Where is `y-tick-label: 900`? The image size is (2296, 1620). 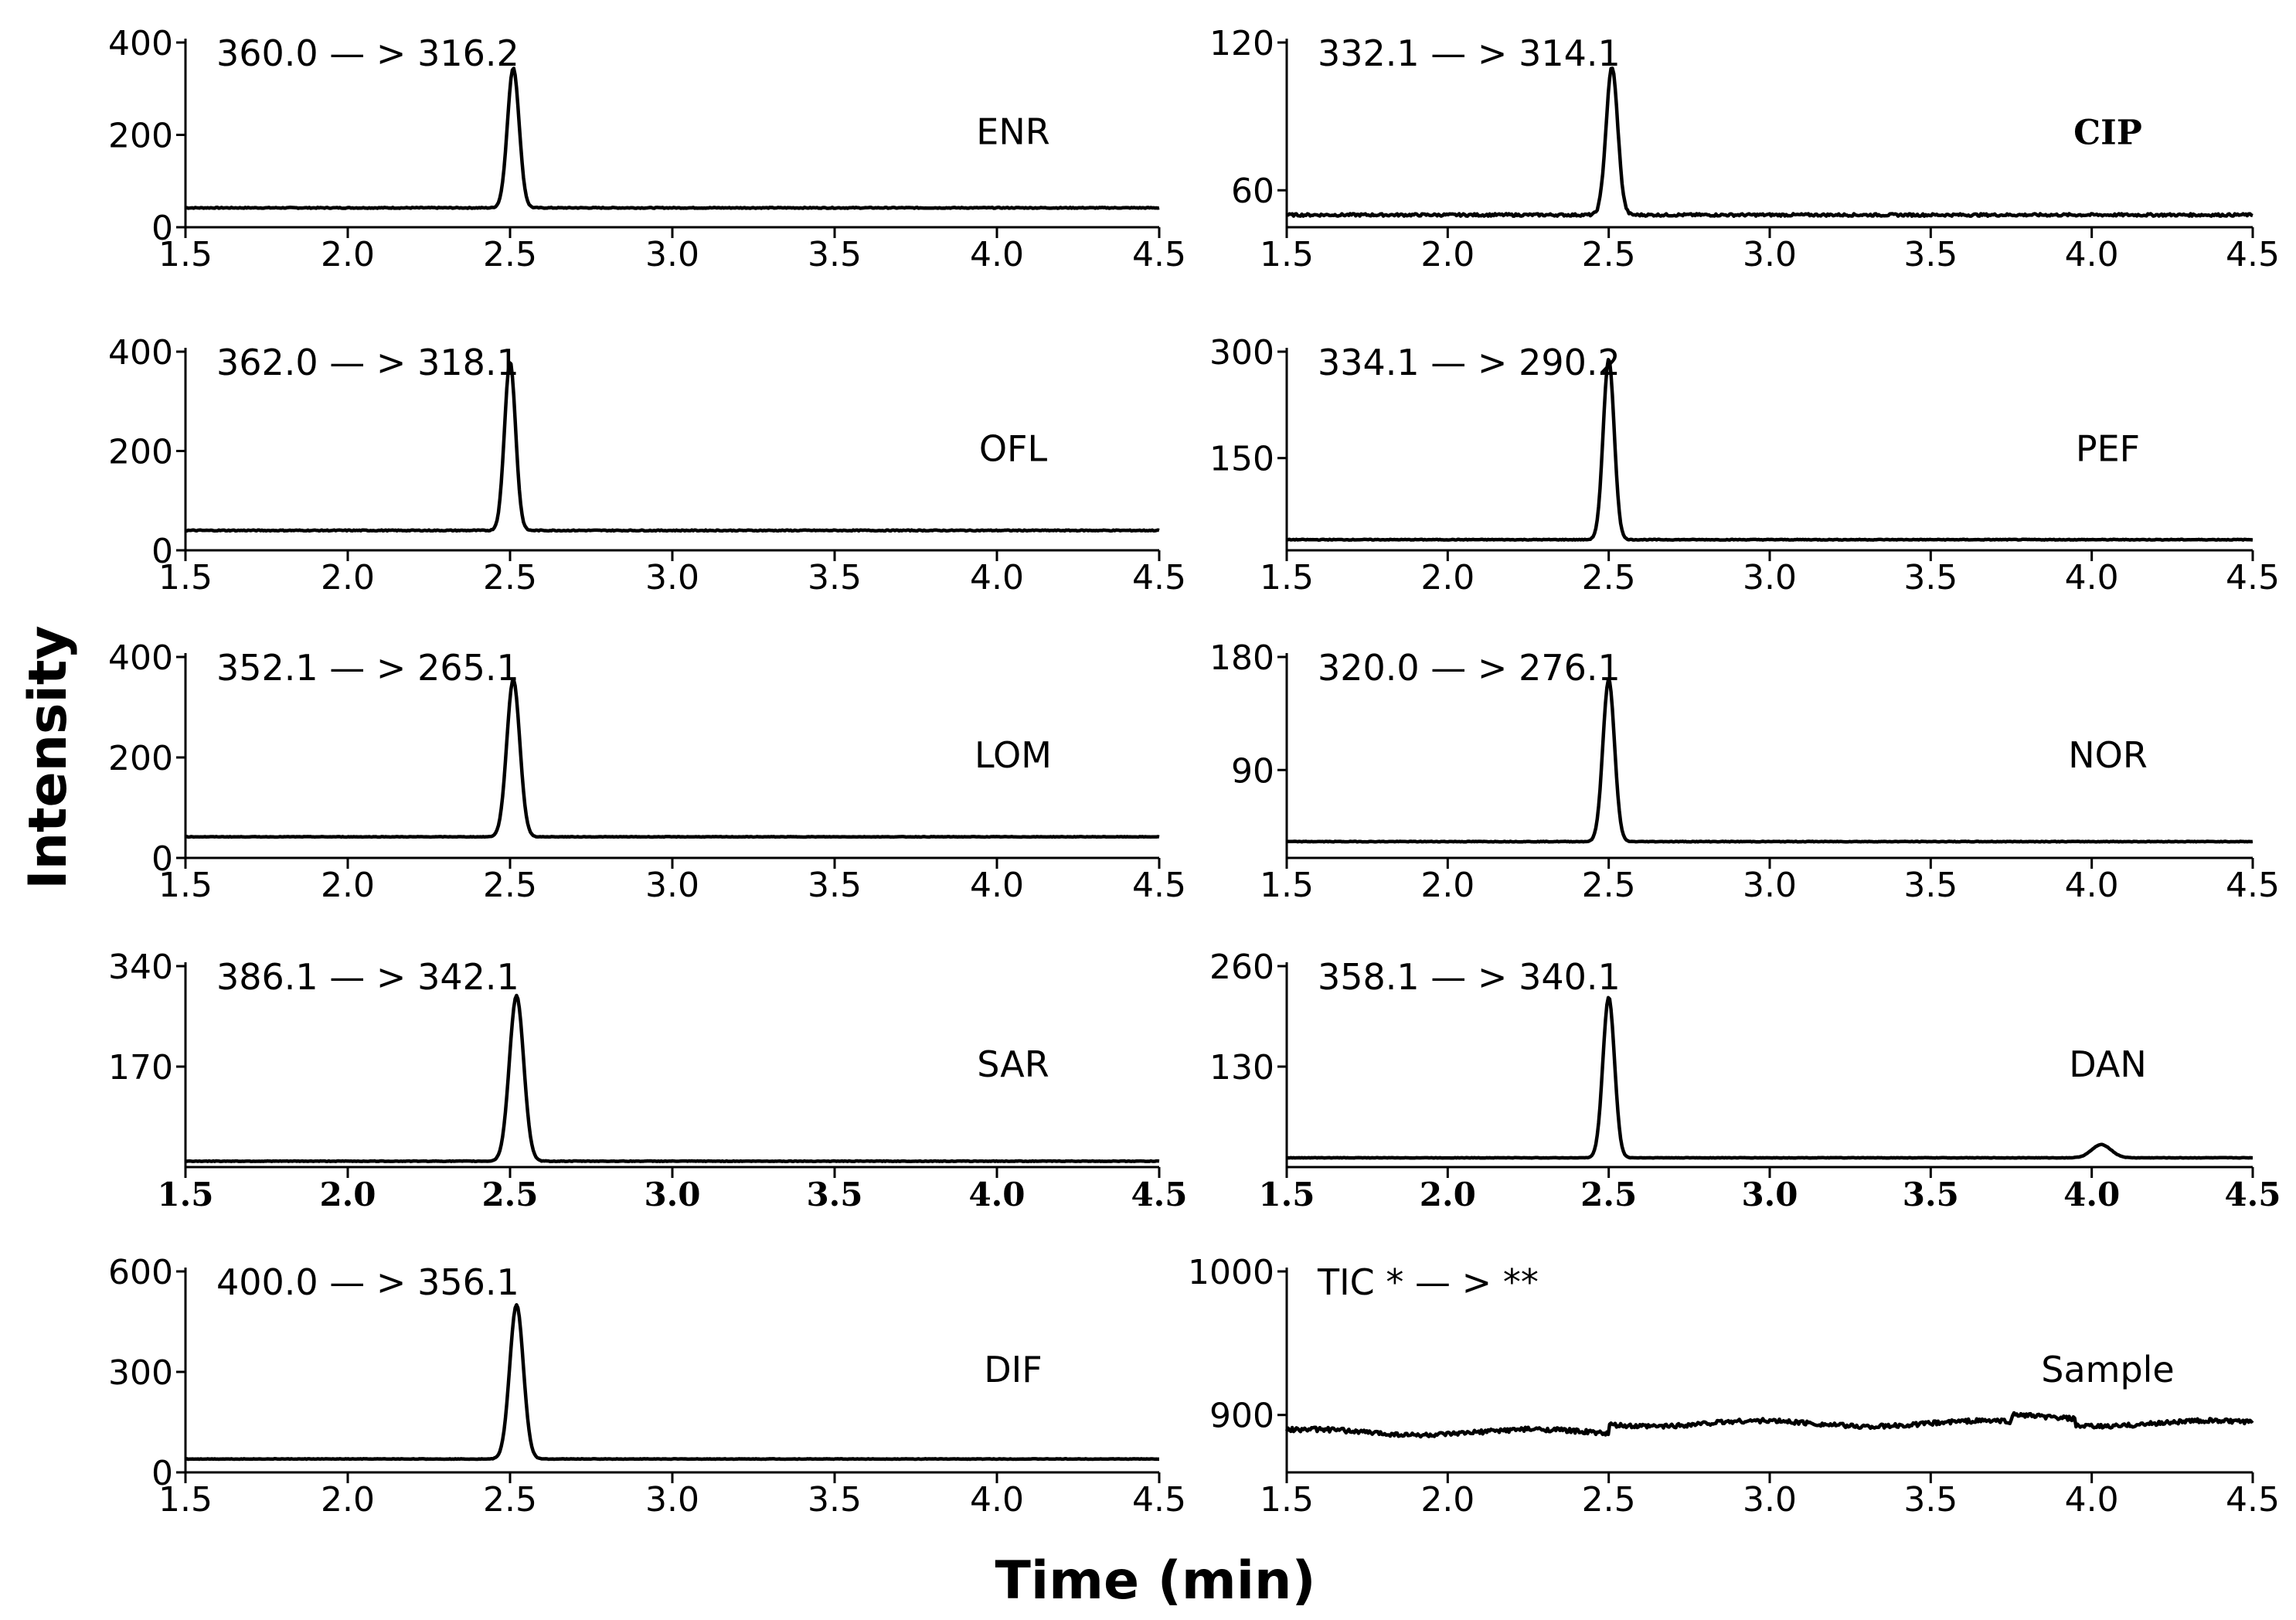 y-tick-label: 900 is located at coordinates (1241, 1417).